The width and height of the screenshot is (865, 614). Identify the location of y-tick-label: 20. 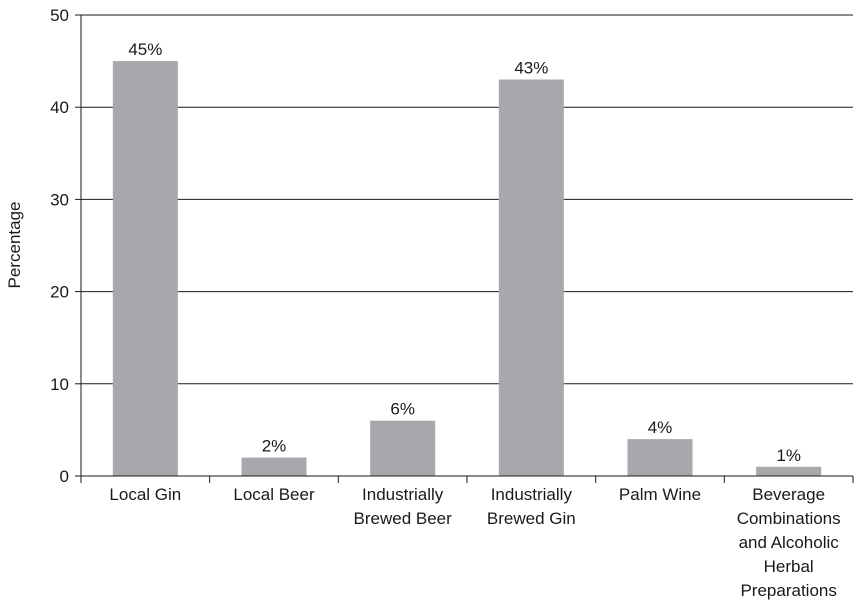
(59, 292).